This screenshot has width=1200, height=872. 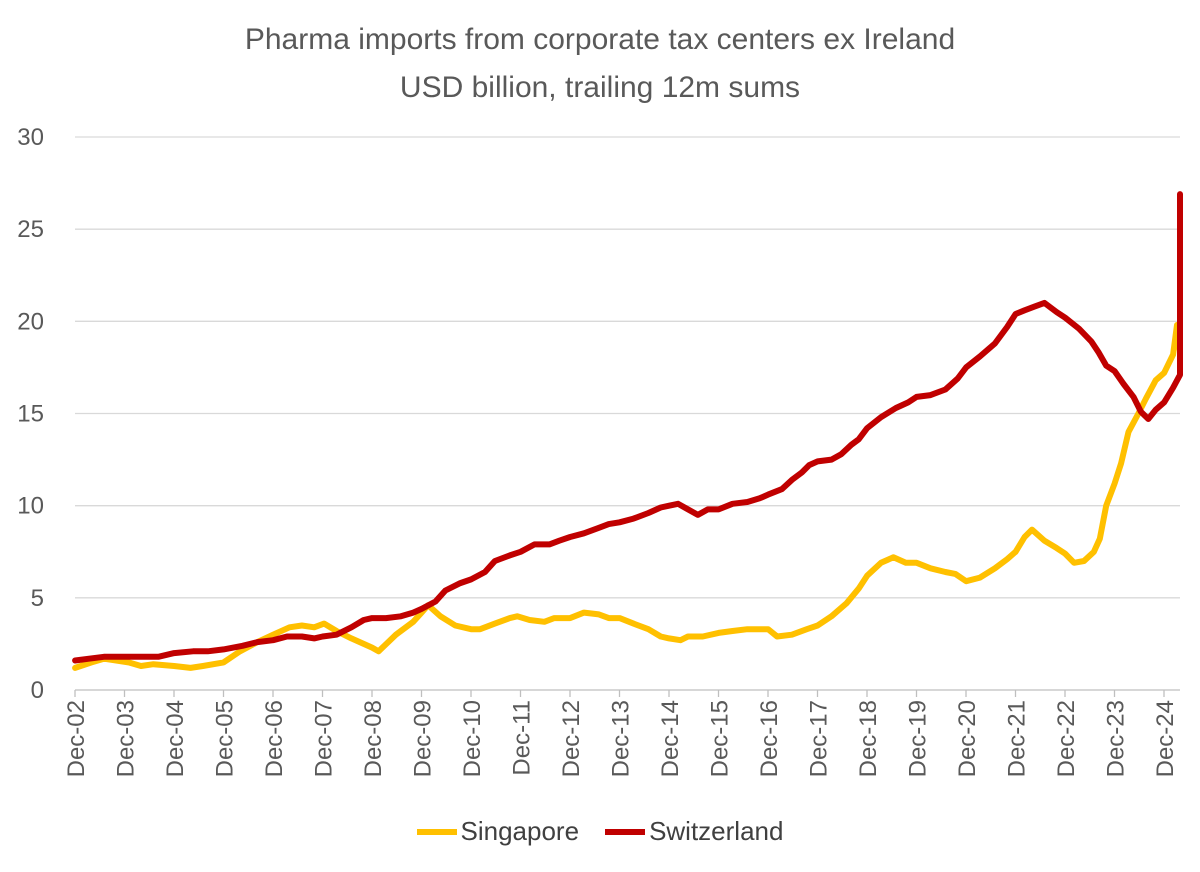 What do you see at coordinates (600, 831) in the screenshot?
I see `legend: Singapore Switzerland` at bounding box center [600, 831].